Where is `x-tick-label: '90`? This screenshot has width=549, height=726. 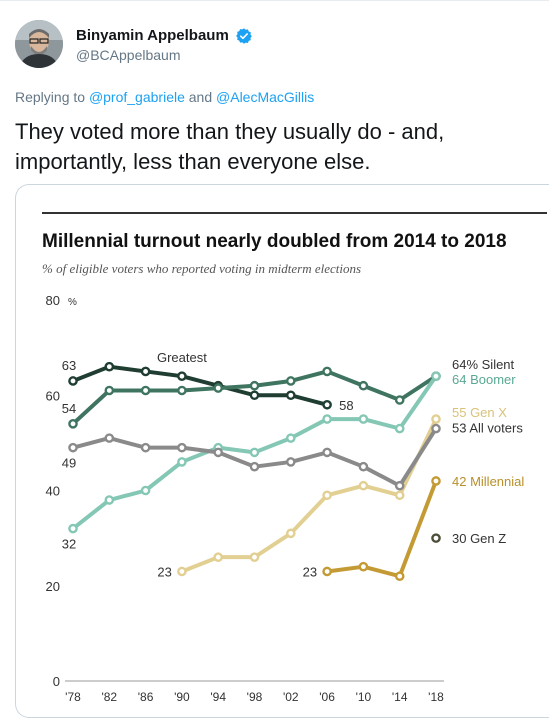
x-tick-label: '90 is located at coordinates (182, 697).